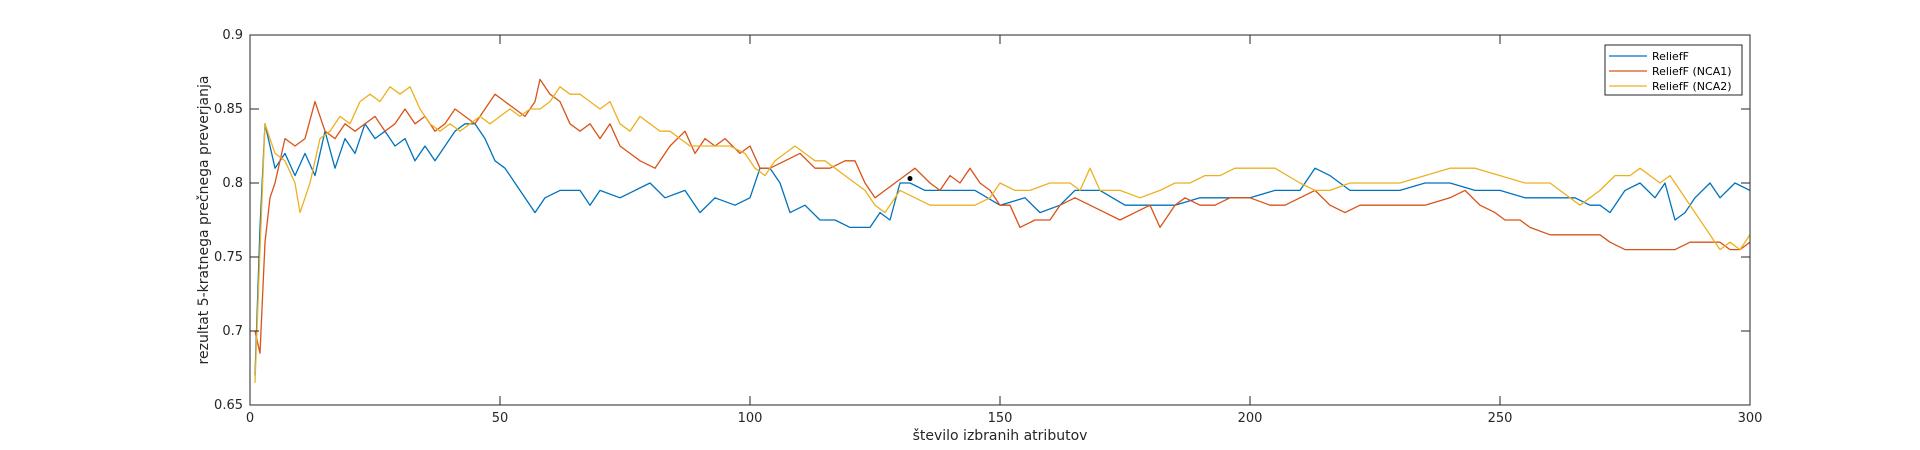  What do you see at coordinates (1692, 86) in the screenshot?
I see `legend-label: ReliefF (NCA2)` at bounding box center [1692, 86].